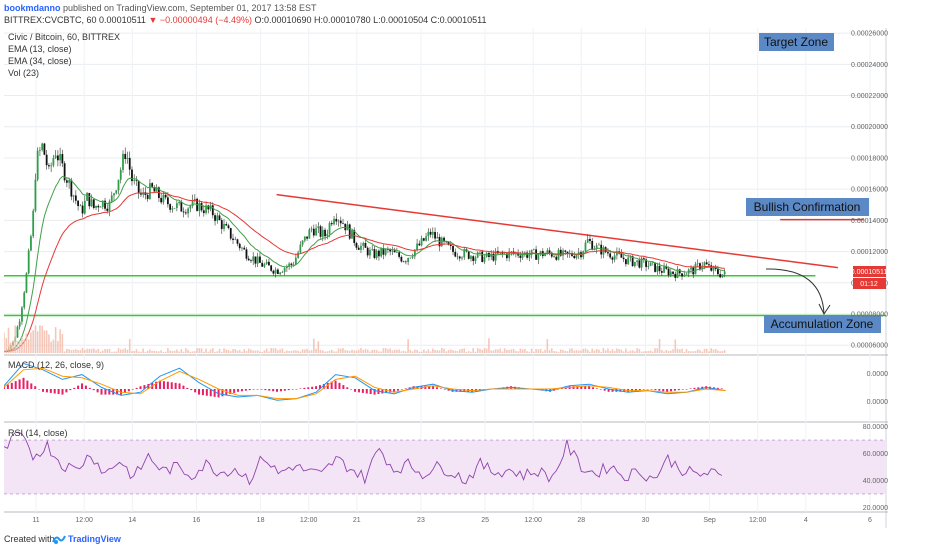 The image size is (932, 550). Describe the element at coordinates (40, 49) in the screenshot. I see `legend-ema13: EMA (13, close)` at that location.